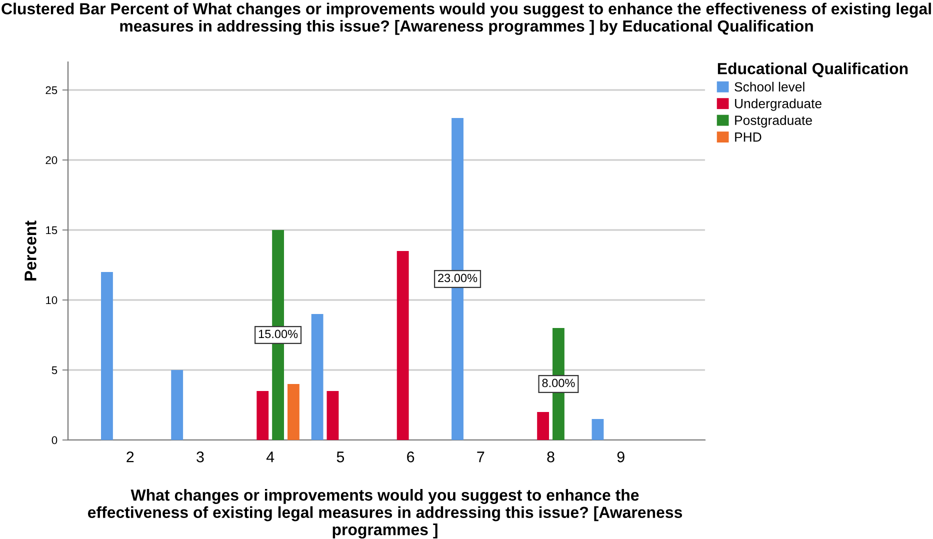 Image resolution: width=933 pixels, height=539 pixels. What do you see at coordinates (558, 383) in the screenshot?
I see `data-label: 8.00%` at bounding box center [558, 383].